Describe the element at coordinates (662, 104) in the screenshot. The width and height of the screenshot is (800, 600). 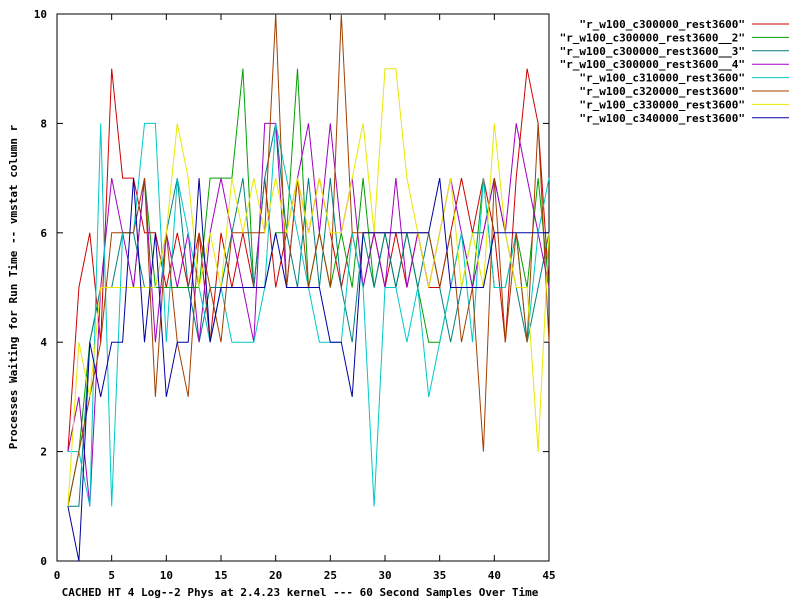
I see `legend-label: "r_w100_c330000_rest3600"` at that location.